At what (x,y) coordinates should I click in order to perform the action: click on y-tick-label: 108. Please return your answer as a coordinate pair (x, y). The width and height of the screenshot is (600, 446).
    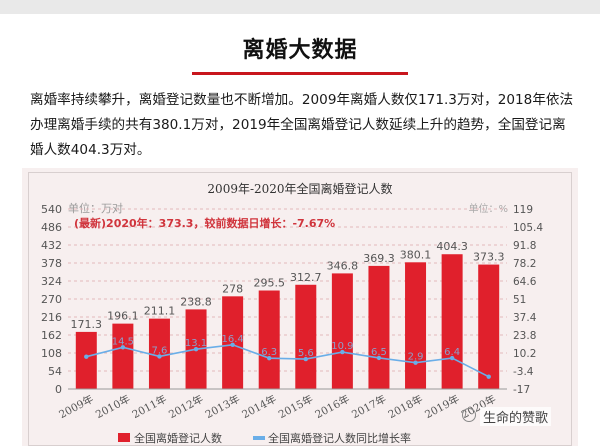
    Looking at the image, I should click on (51, 353).